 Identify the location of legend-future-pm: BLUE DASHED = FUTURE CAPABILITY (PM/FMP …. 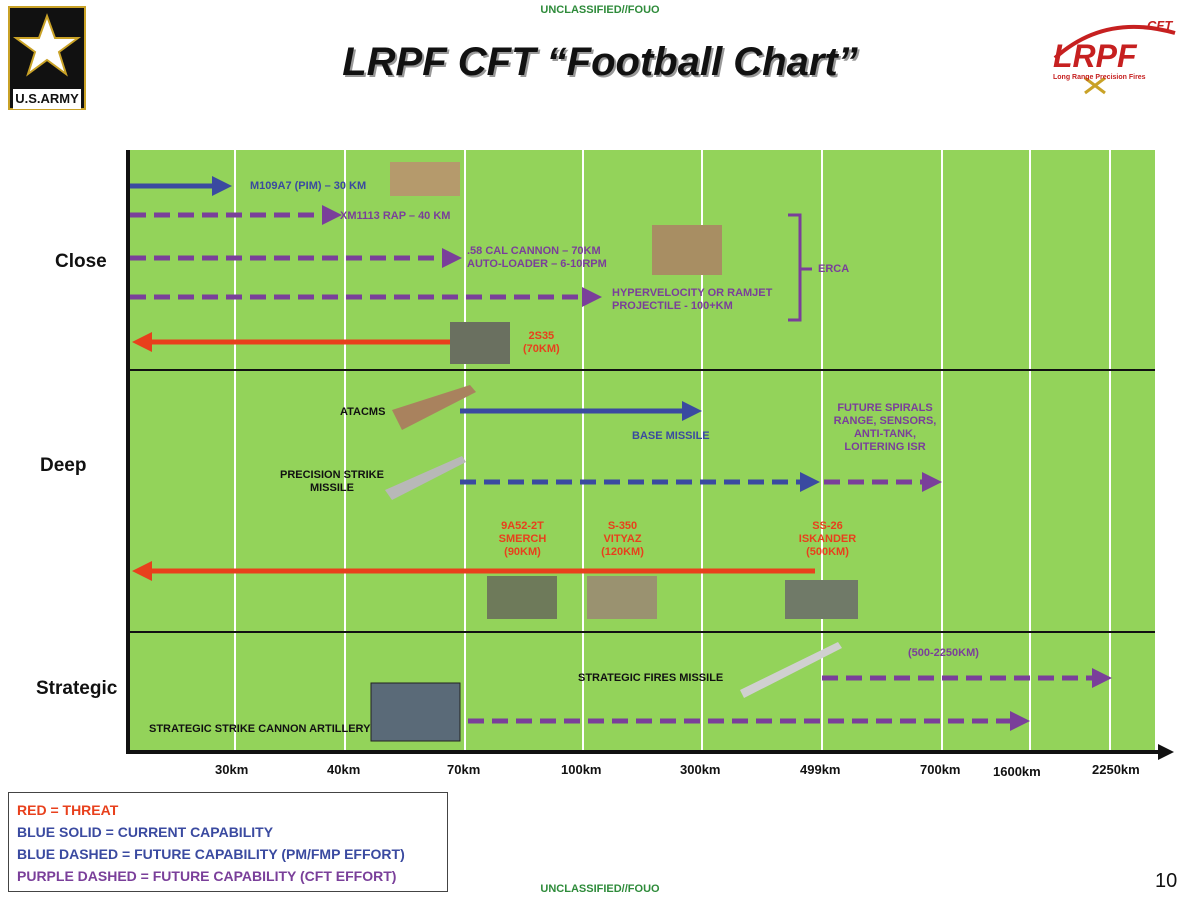
(211, 854).